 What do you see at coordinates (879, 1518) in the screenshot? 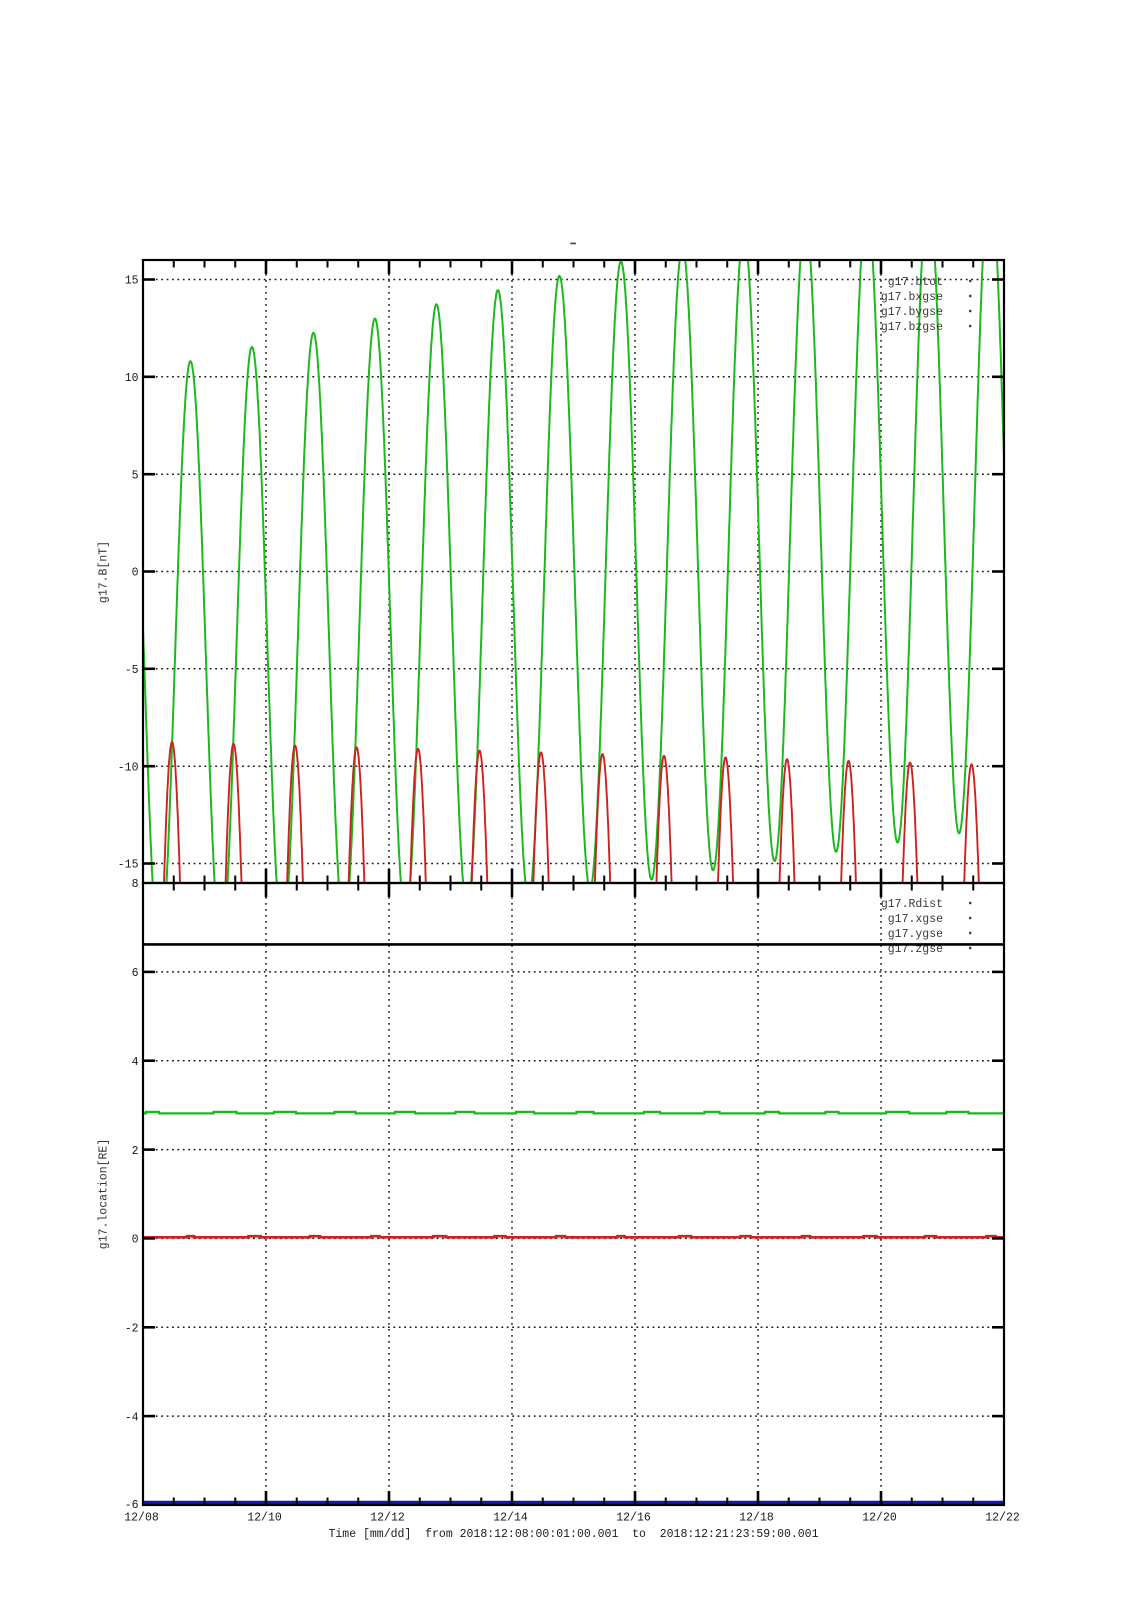
I see `svg-text: 12/20` at bounding box center [879, 1518].